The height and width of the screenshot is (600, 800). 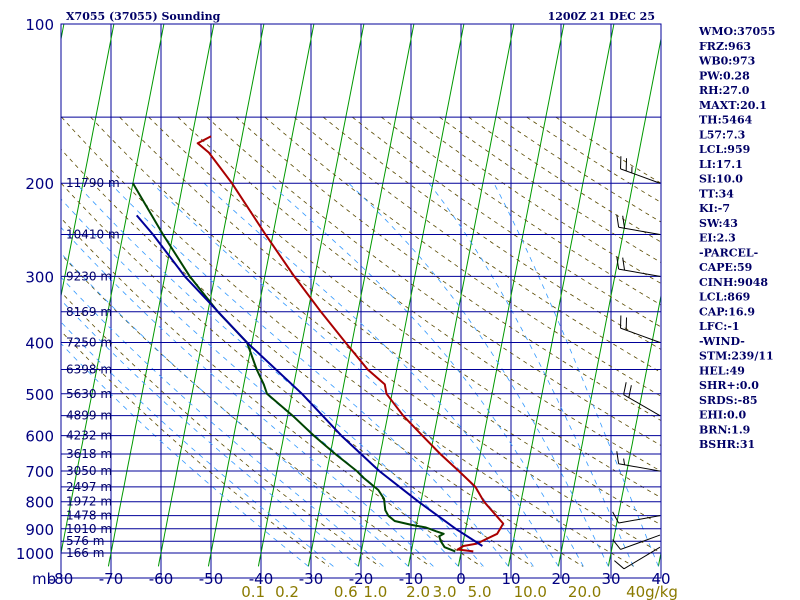 I want to click on temperature-tick-label: -60, so click(x=161, y=579).